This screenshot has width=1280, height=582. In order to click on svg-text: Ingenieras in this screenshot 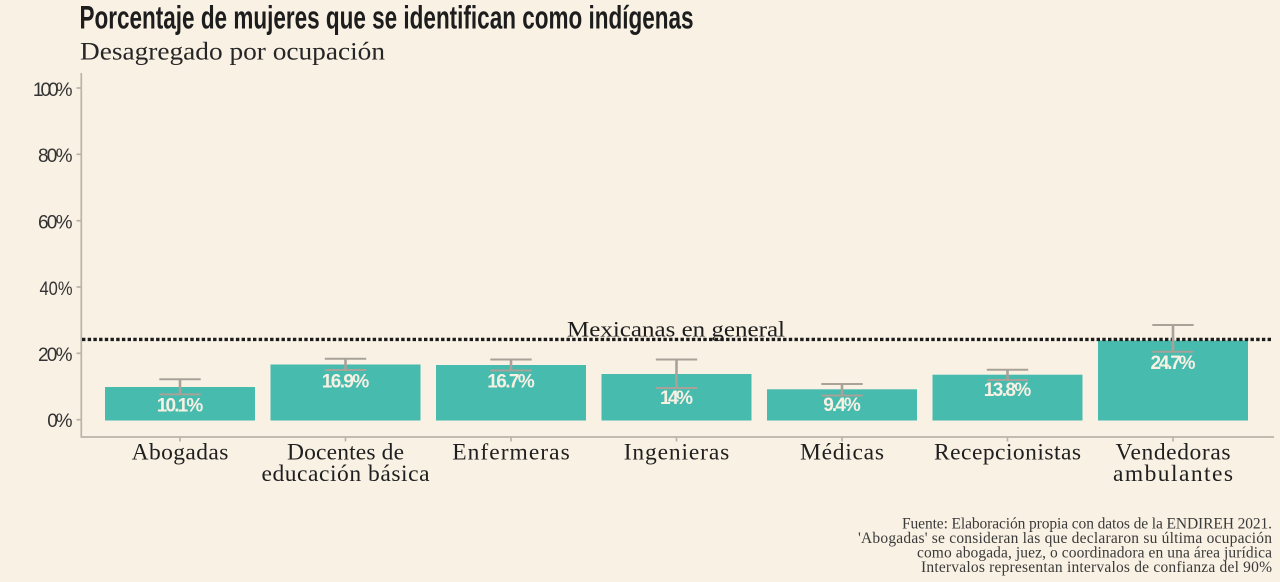, I will do `click(677, 453)`.